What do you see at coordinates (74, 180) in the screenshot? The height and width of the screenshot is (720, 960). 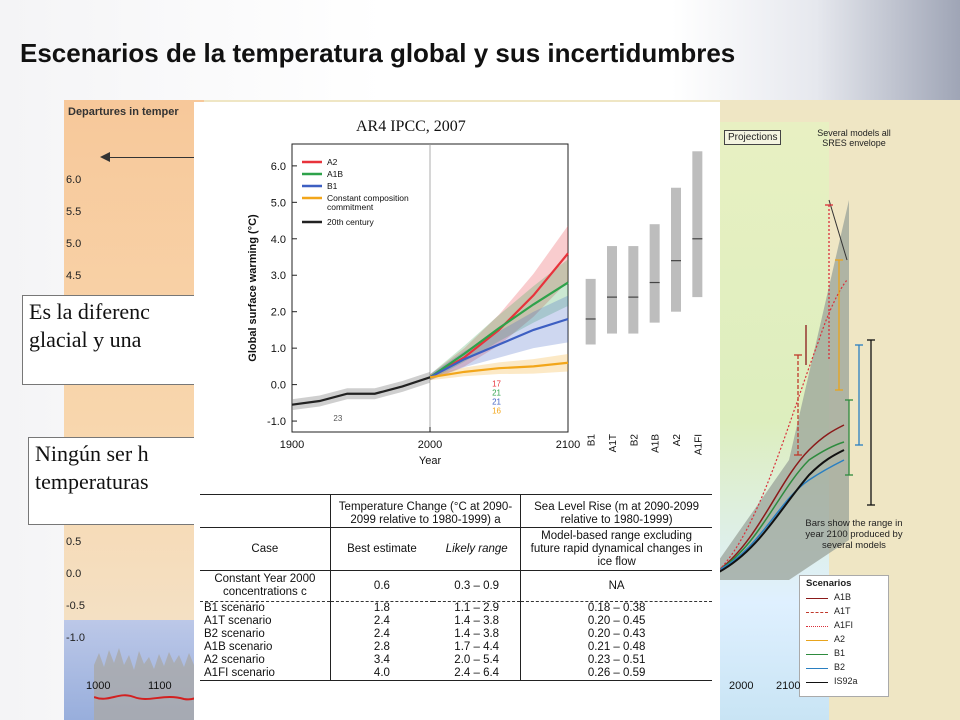 I see `y-tick: 6.0` at bounding box center [74, 180].